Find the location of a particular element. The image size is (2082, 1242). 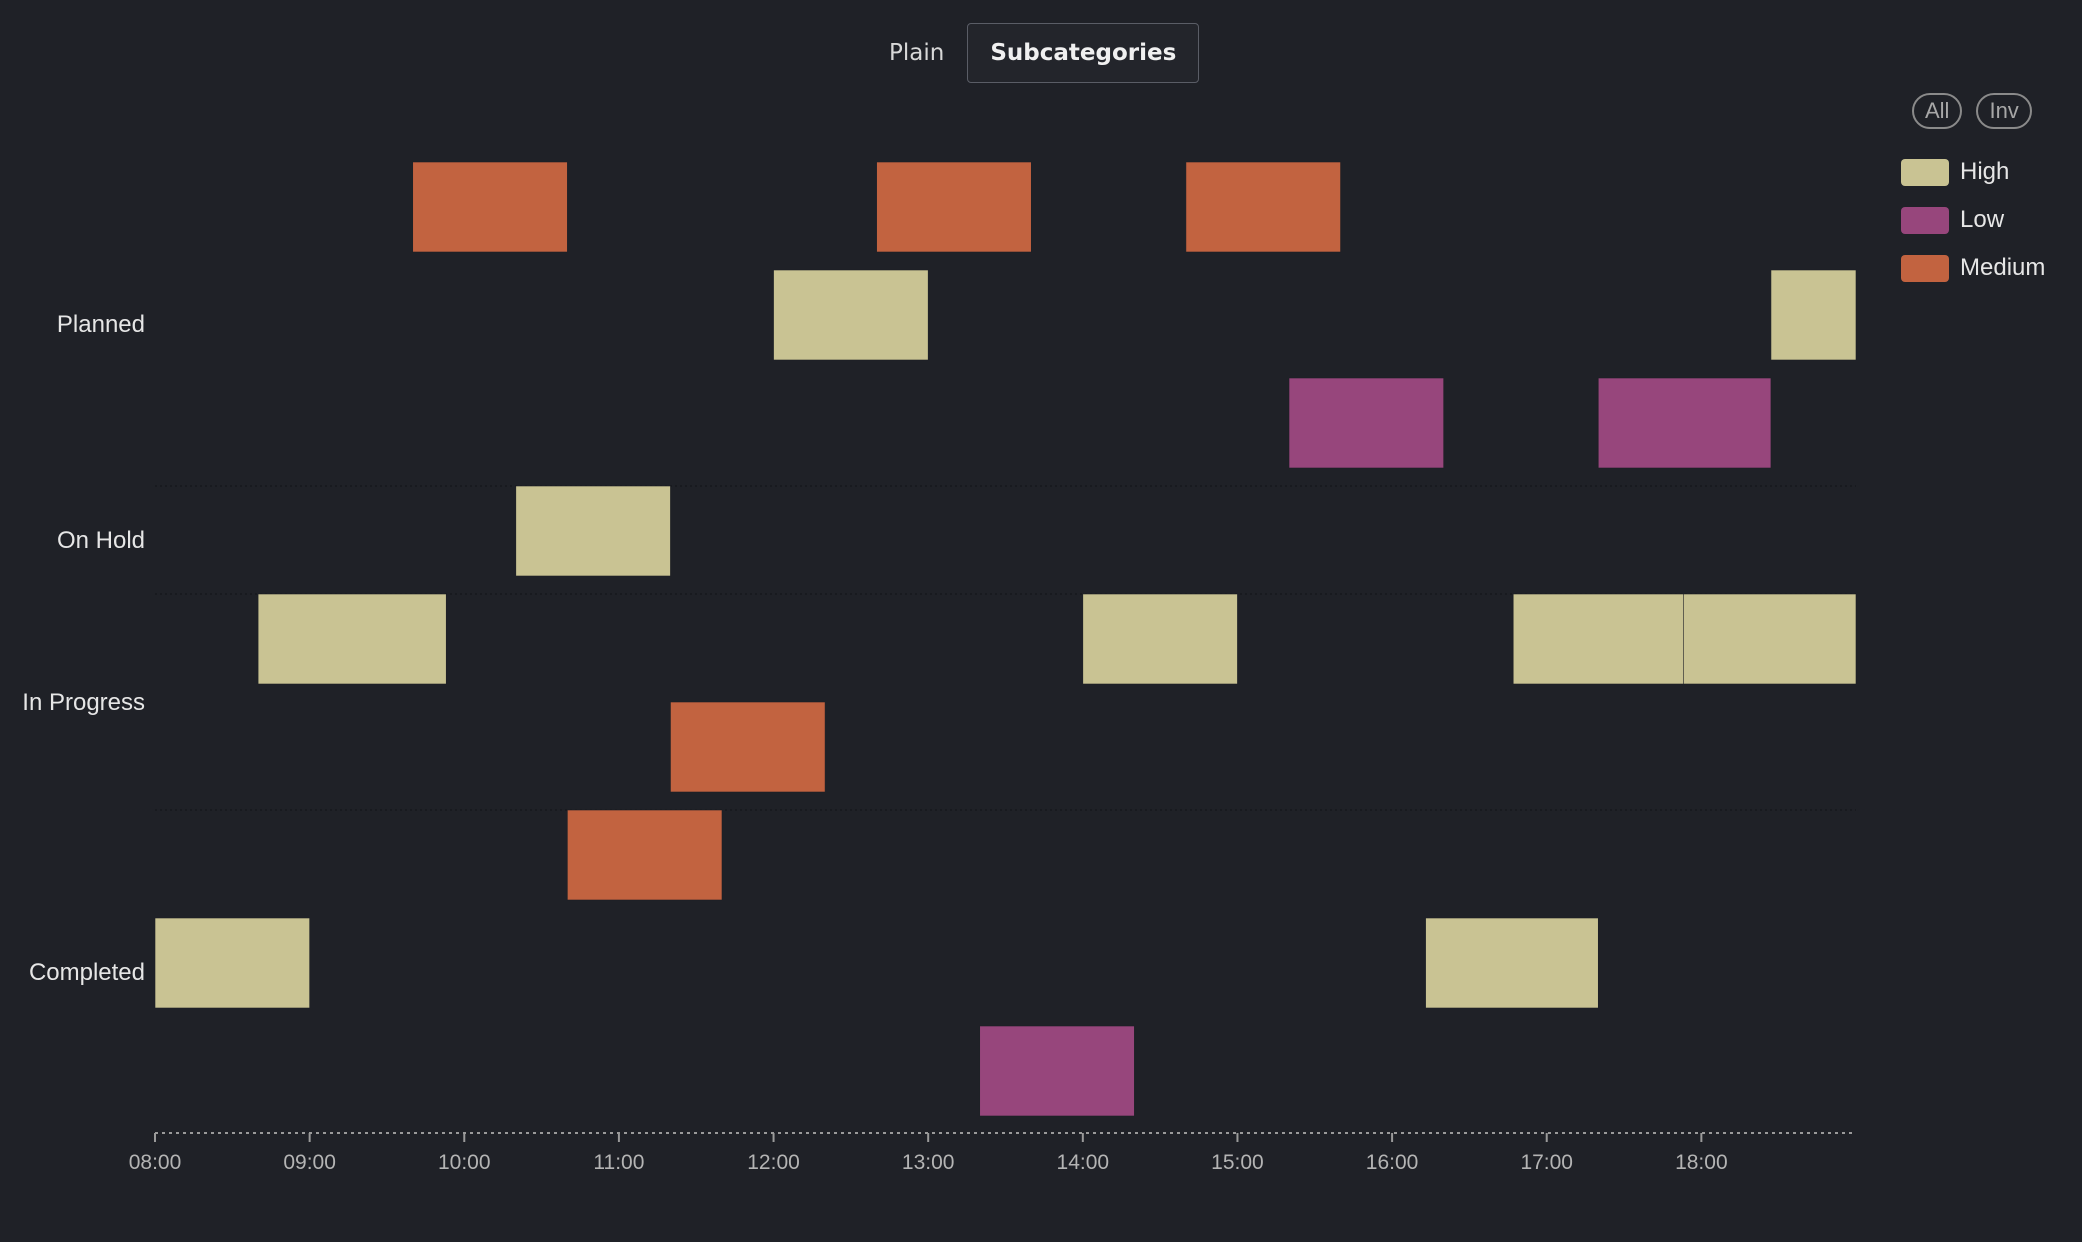

legend-label-high: High is located at coordinates (1985, 171).